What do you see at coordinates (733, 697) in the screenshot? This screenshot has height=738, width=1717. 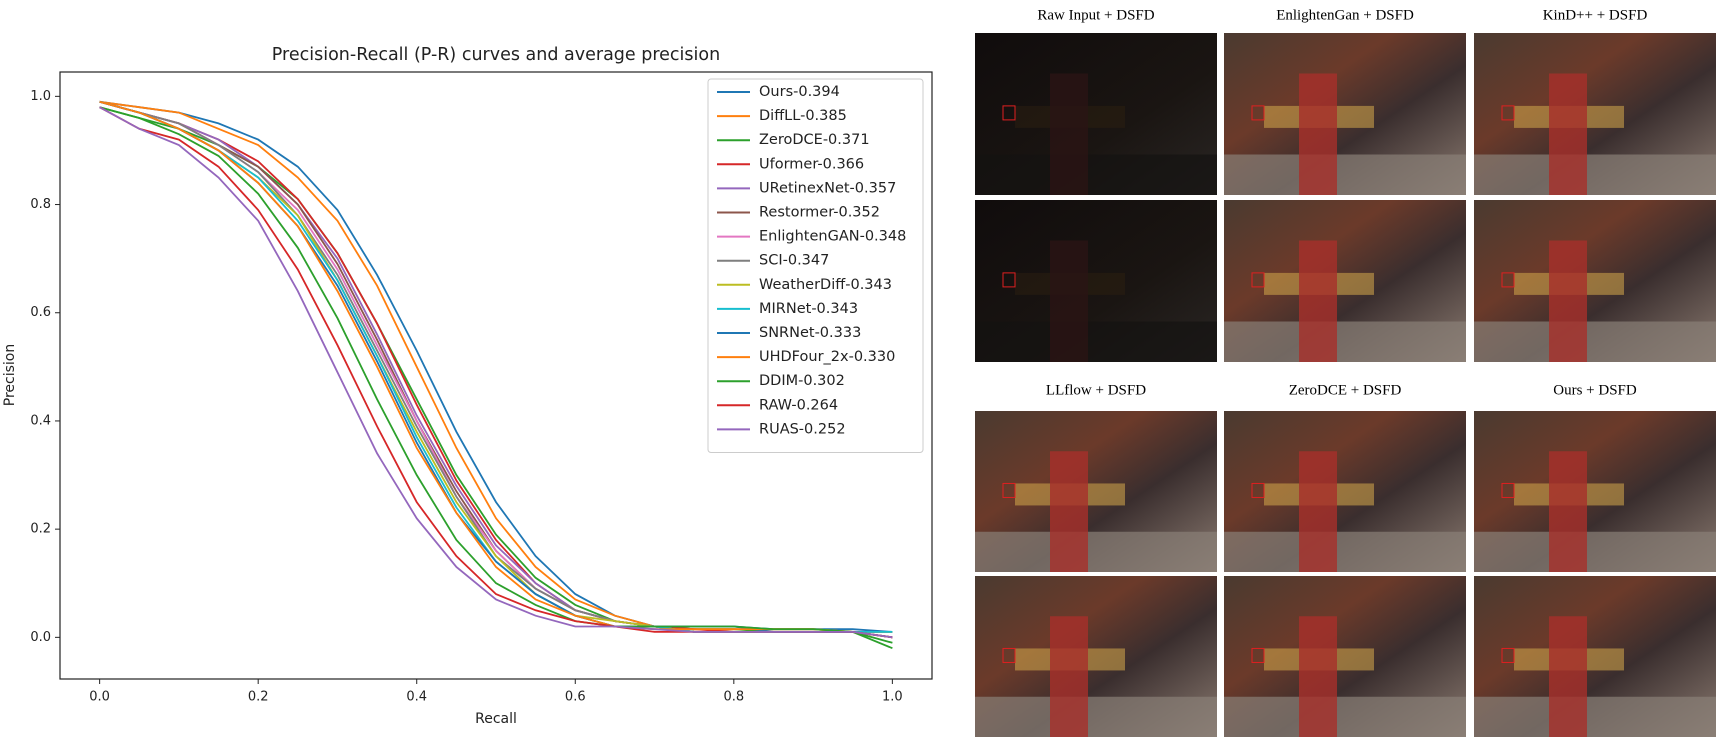 I see `x-tick-label: 0.8` at bounding box center [733, 697].